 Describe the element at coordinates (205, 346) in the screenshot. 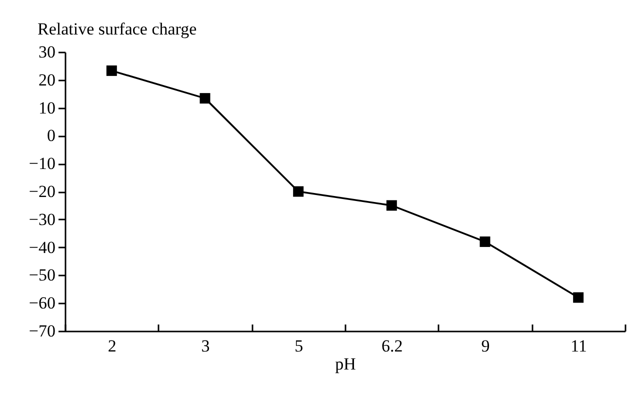

I see `x-tick-label: 3` at that location.